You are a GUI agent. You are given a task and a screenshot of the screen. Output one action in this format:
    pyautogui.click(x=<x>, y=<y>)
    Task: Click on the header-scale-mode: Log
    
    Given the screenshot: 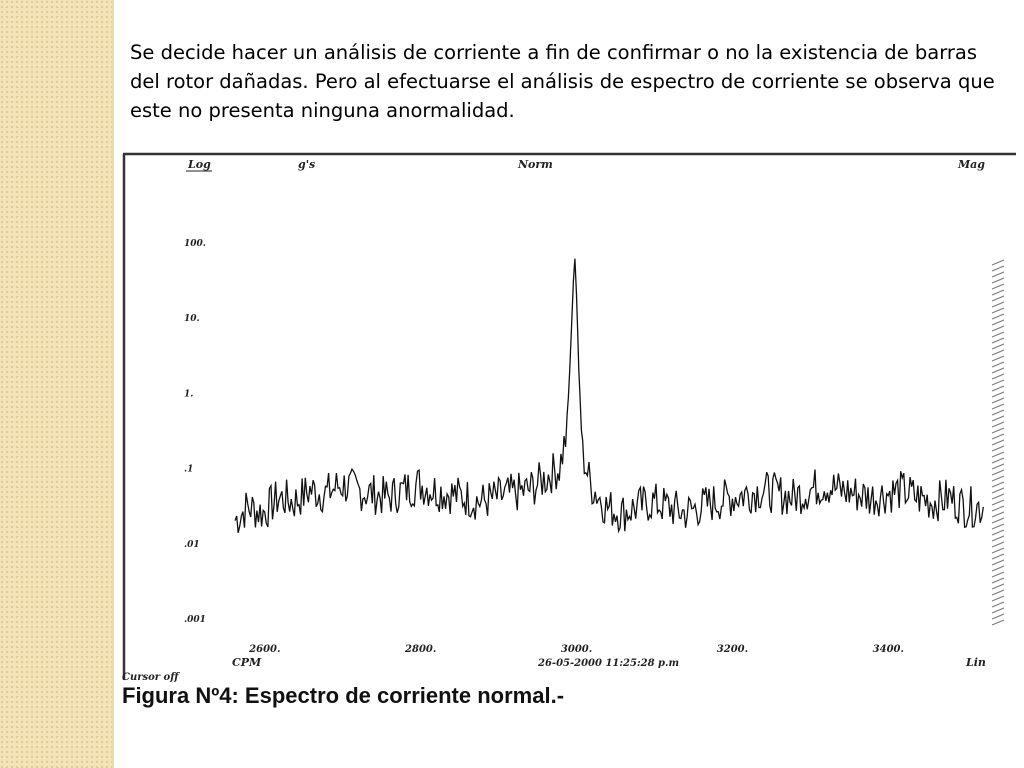 What is the action you would take?
    pyautogui.click(x=199, y=164)
    